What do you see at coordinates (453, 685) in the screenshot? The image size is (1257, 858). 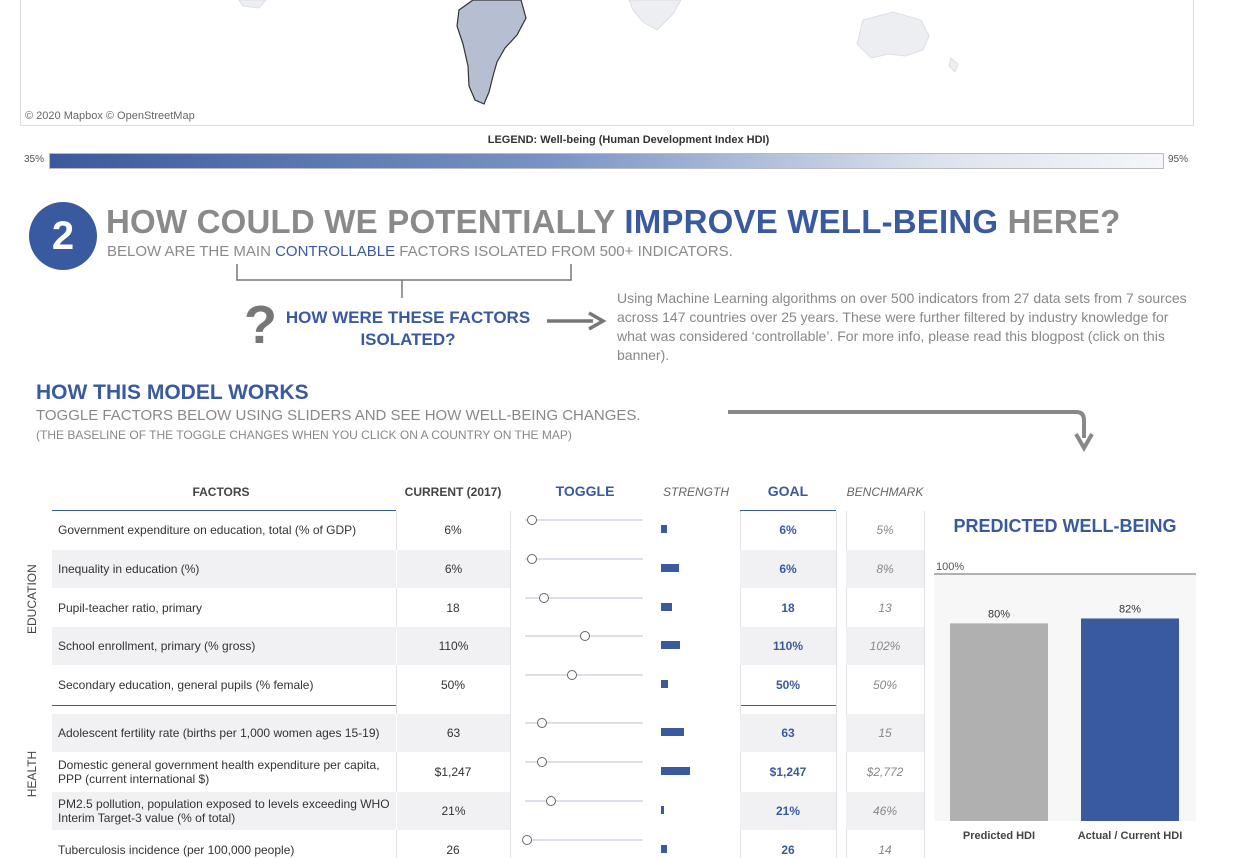 I see `current-value: 50%` at bounding box center [453, 685].